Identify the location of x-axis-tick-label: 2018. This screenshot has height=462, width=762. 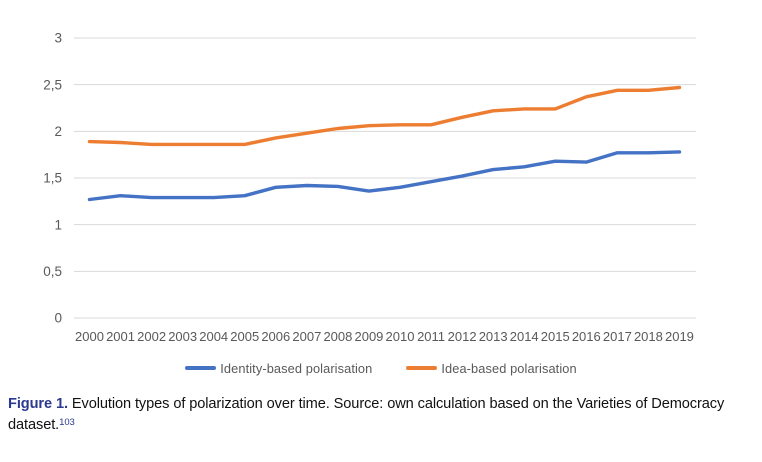
(648, 336).